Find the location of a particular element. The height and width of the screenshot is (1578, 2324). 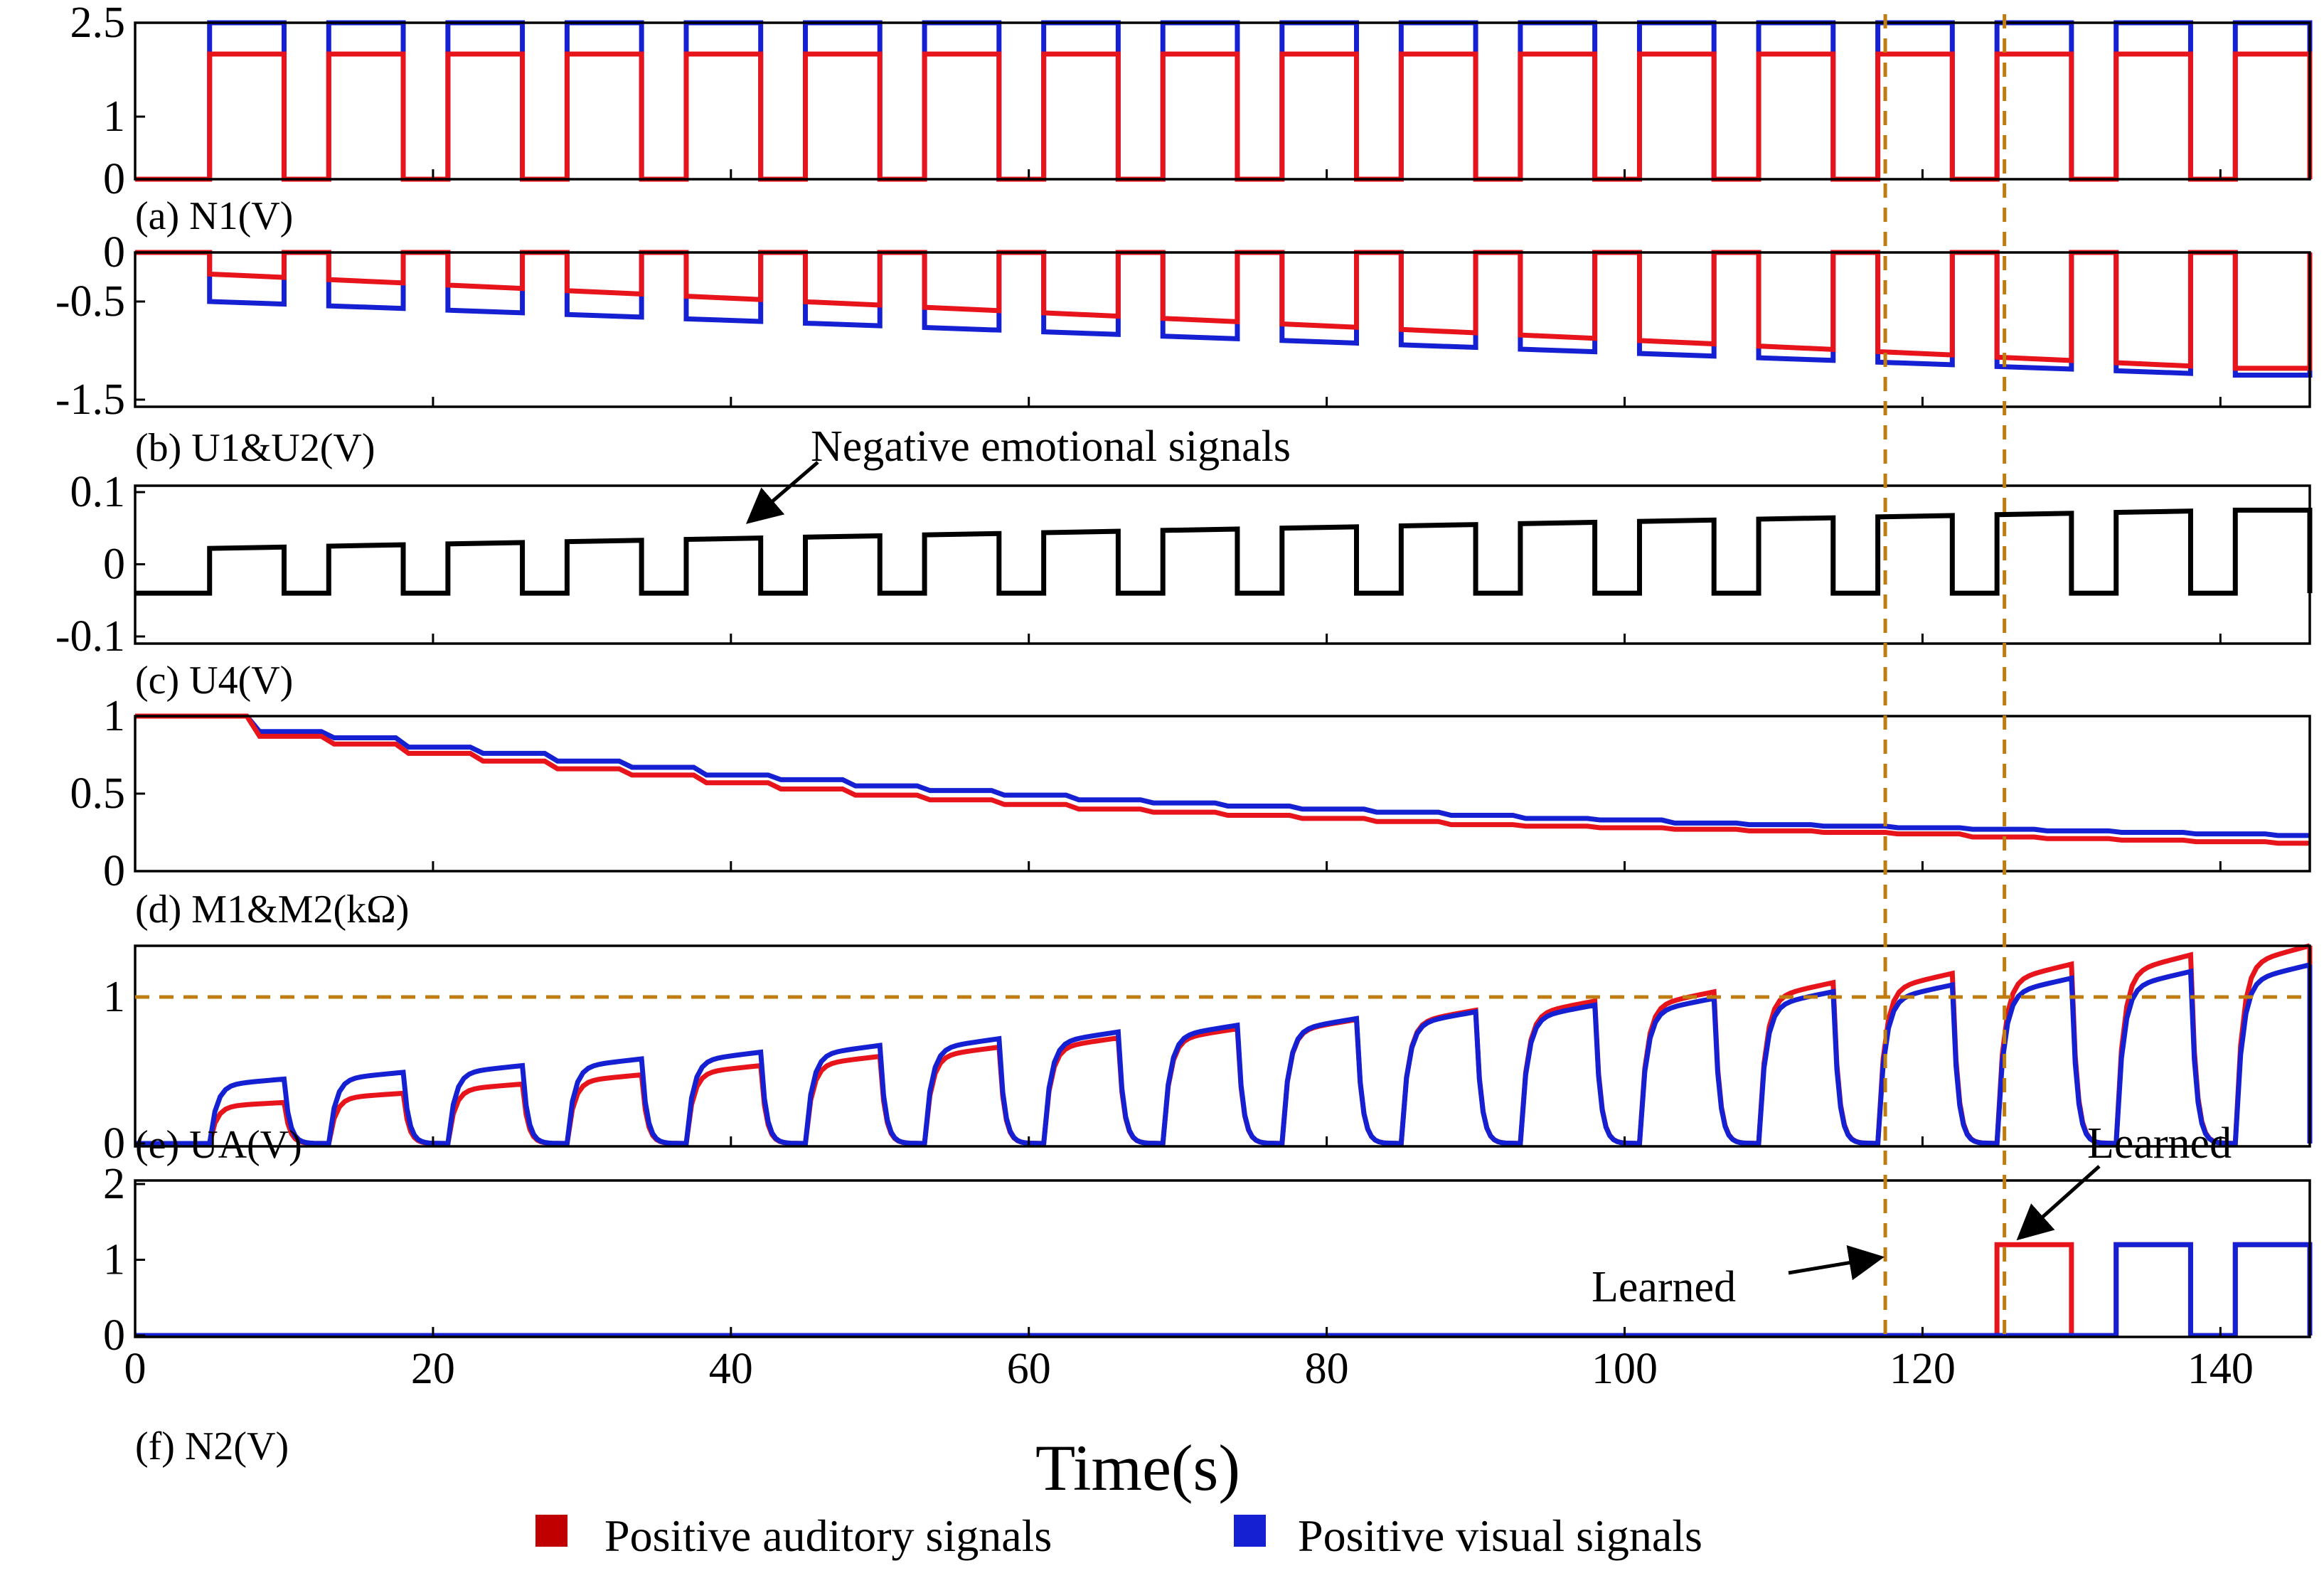

x-tick-label-4: 80 is located at coordinates (1327, 1369).